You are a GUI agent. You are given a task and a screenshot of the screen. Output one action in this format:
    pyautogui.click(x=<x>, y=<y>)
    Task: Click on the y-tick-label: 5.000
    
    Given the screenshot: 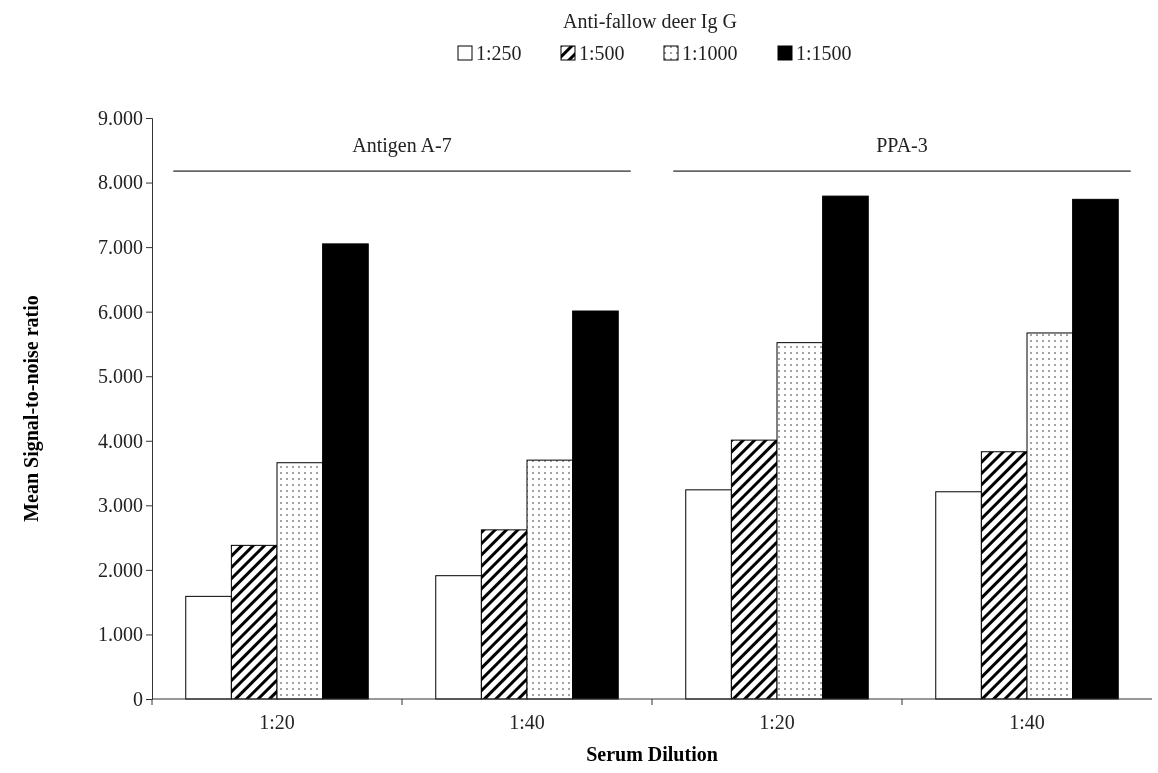 What is the action you would take?
    pyautogui.click(x=120, y=376)
    